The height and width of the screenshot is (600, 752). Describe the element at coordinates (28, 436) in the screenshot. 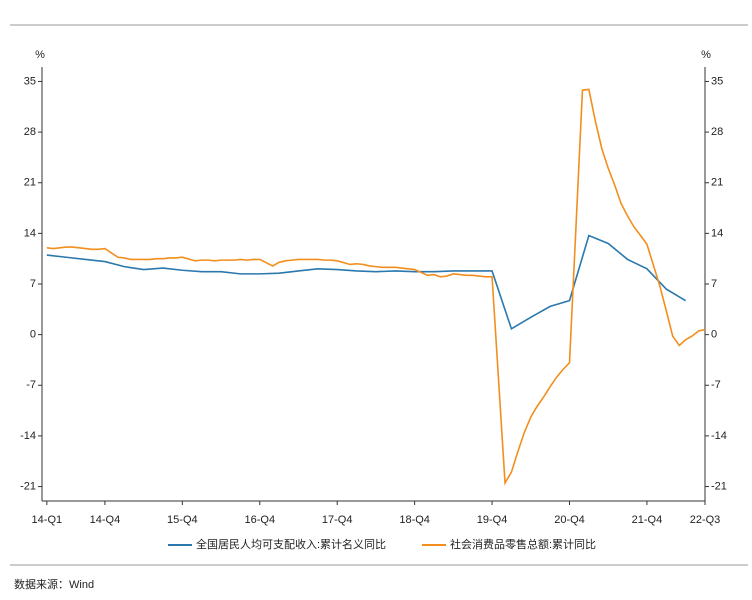

I see `y-tick-label: -14` at that location.